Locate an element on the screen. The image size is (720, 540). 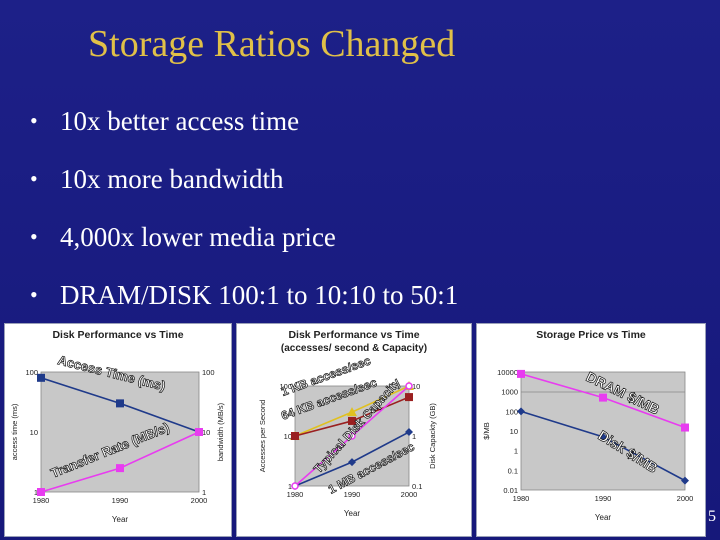
slide-title: Storage Ratios Changed is located at coordinates (272, 44).